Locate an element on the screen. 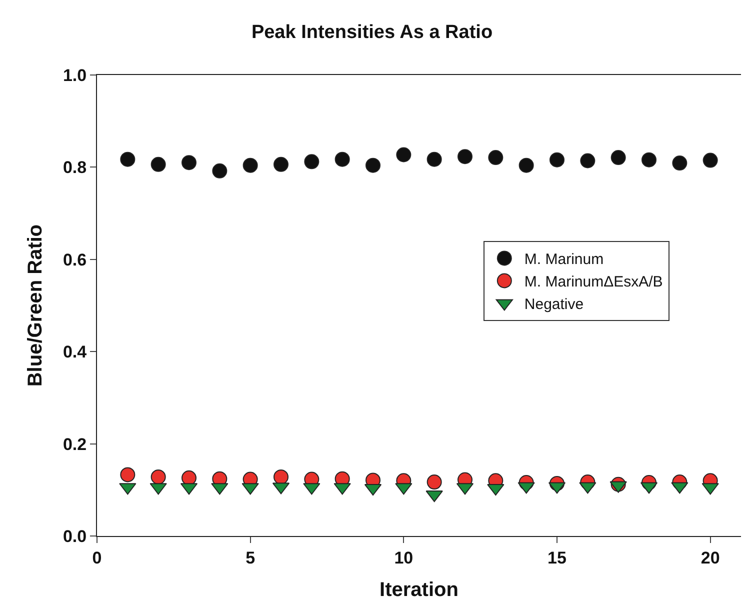 Image resolution: width=744 pixels, height=616 pixels. y-tick-label: 0.2 is located at coordinates (74, 444).